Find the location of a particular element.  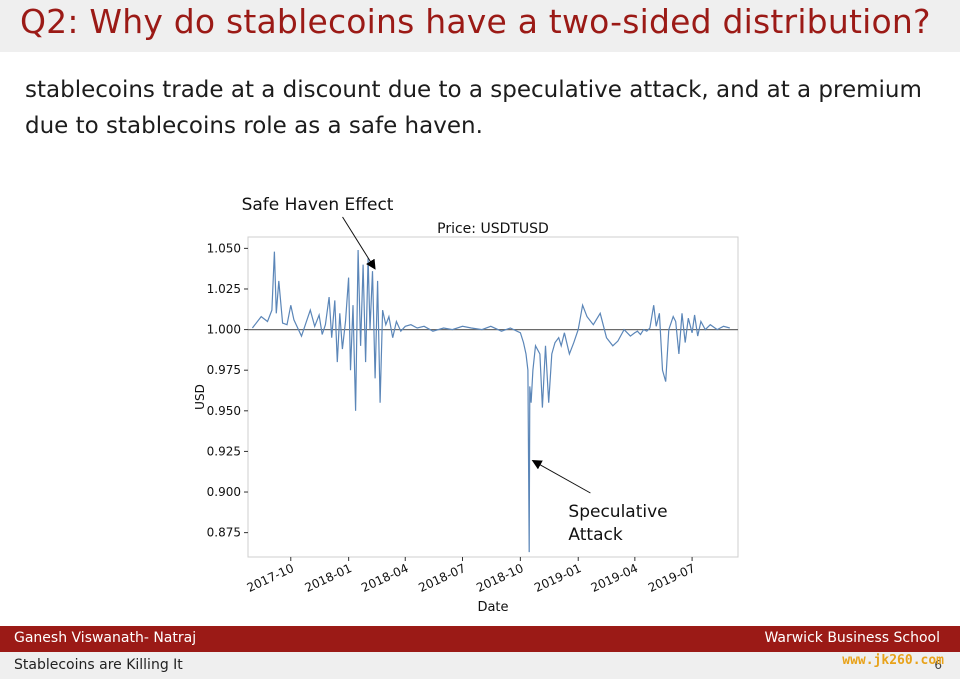

annotation-speculative-attack-label: Speculative is located at coordinates (617, 512).